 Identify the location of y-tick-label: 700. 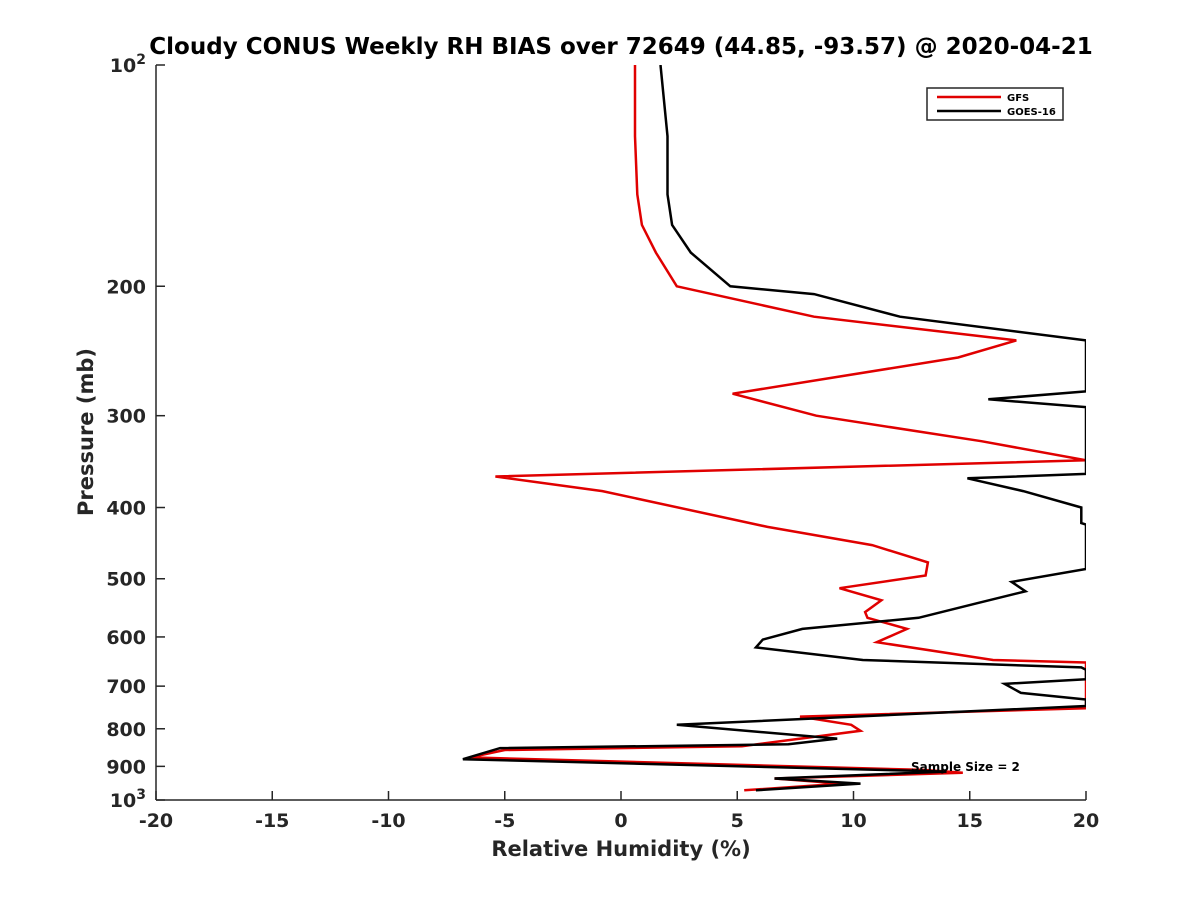
(126, 687).